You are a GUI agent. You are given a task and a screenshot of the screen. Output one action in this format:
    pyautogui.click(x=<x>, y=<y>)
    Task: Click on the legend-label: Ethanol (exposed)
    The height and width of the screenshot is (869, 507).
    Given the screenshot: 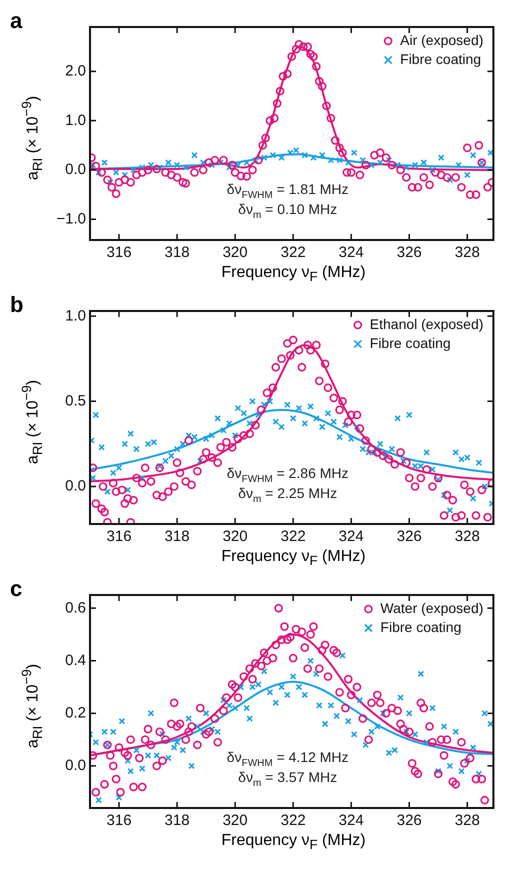 What is the action you would take?
    pyautogui.click(x=427, y=324)
    